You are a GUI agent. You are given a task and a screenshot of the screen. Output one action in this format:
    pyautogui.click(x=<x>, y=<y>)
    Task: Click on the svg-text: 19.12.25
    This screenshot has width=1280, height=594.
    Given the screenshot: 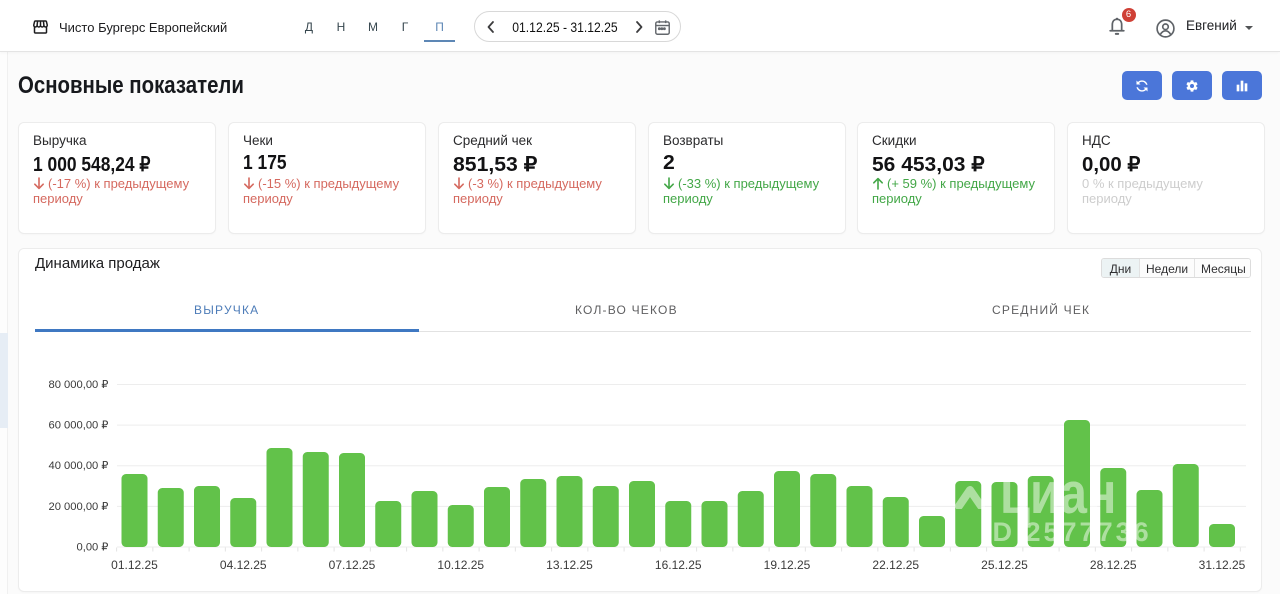 What is the action you would take?
    pyautogui.click(x=787, y=565)
    